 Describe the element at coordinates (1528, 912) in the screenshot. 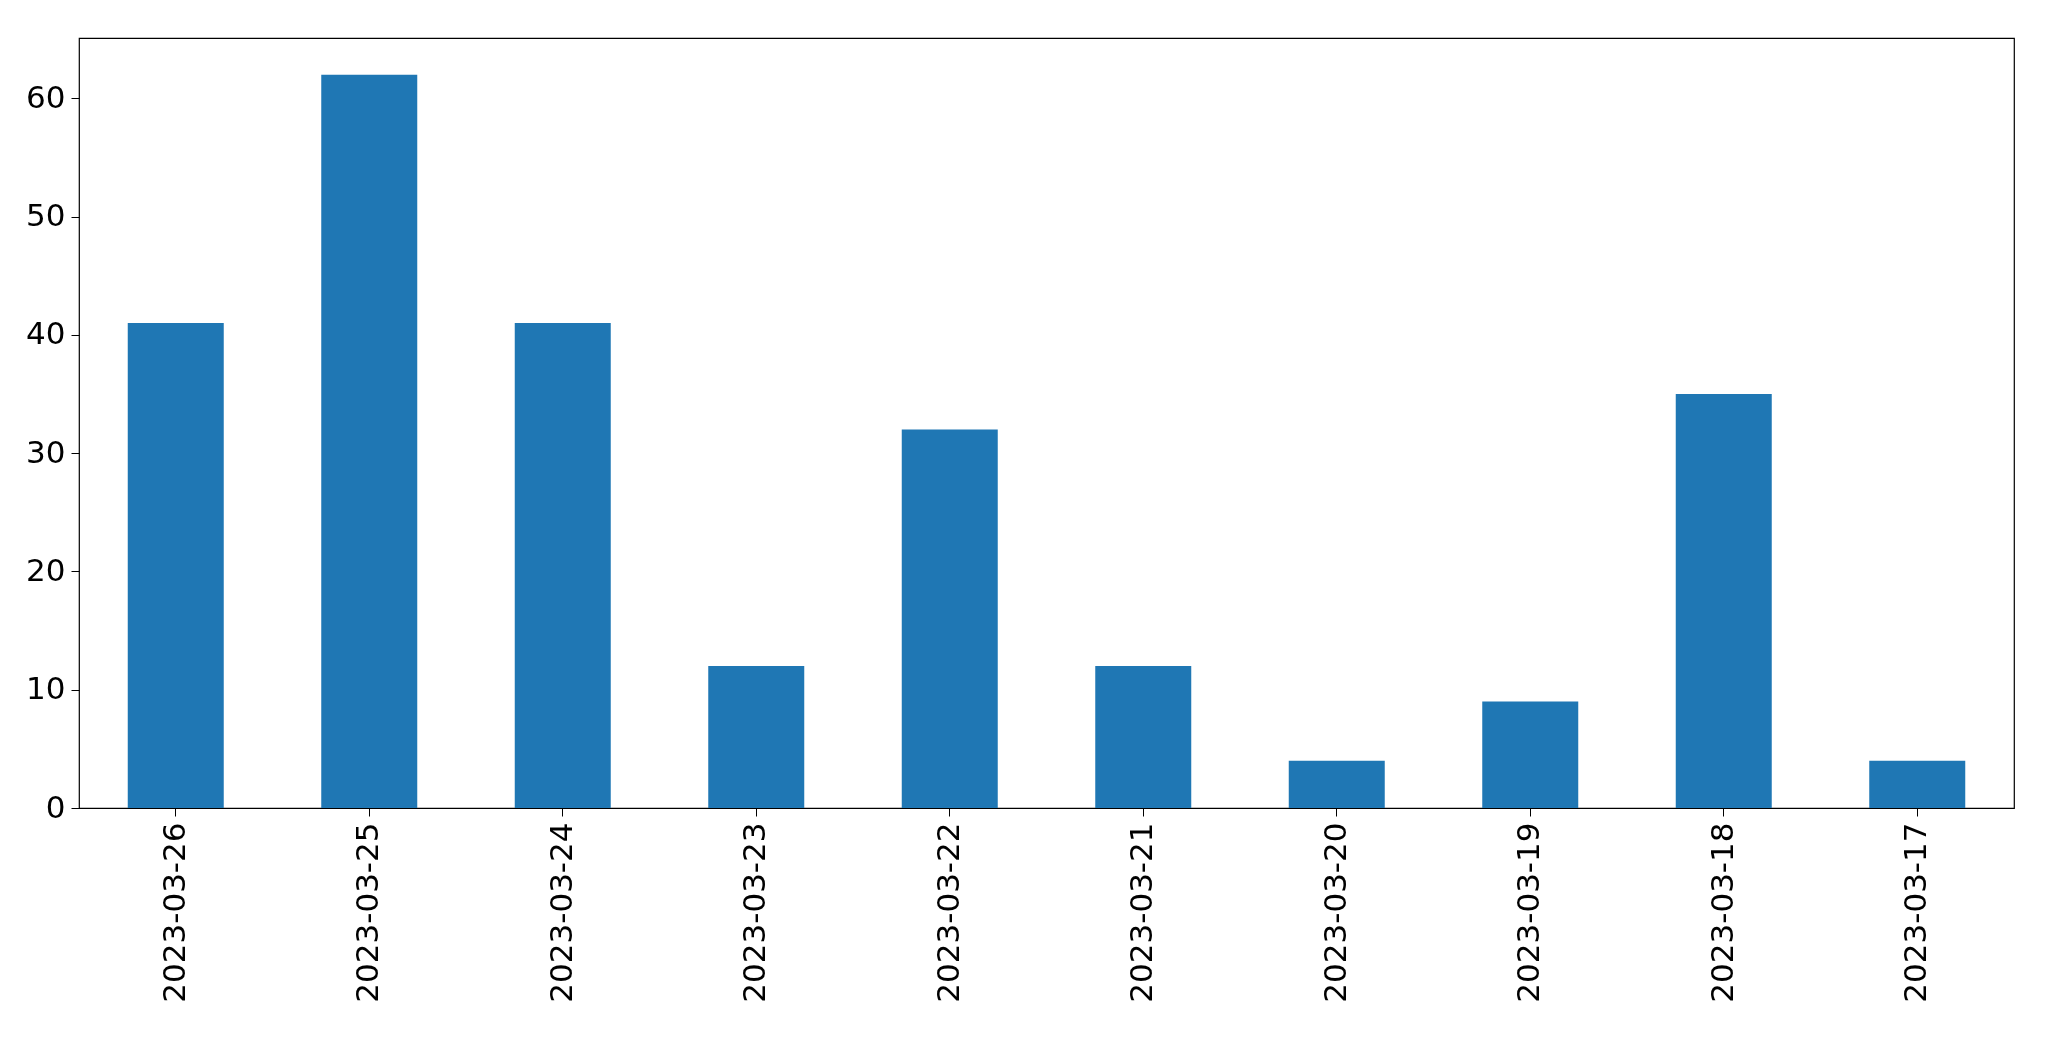

I see `x-tick-label: 2023-03-19` at that location.